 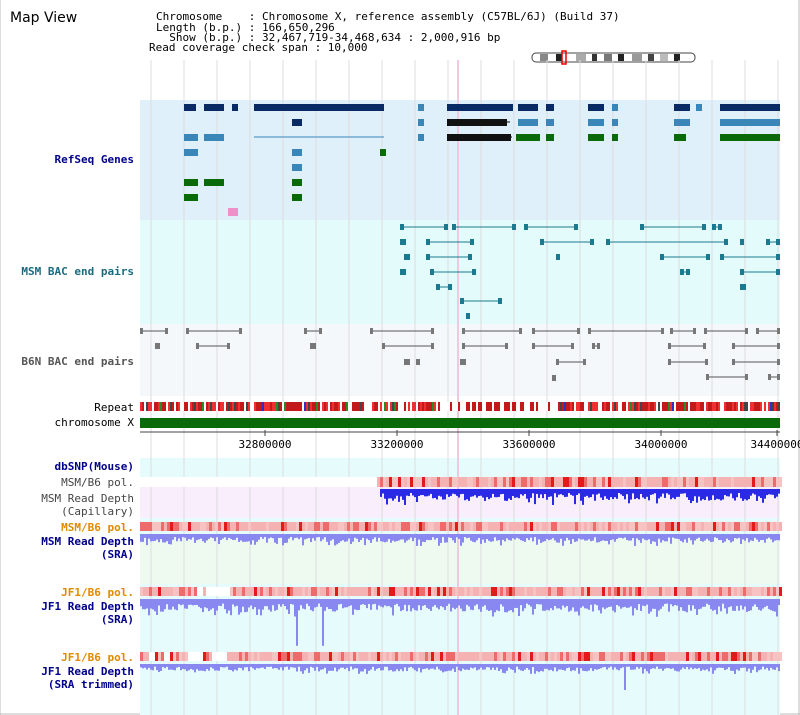 What do you see at coordinates (77, 271) in the screenshot?
I see `track-label-msm-bac: MSM BAC end pairs` at bounding box center [77, 271].